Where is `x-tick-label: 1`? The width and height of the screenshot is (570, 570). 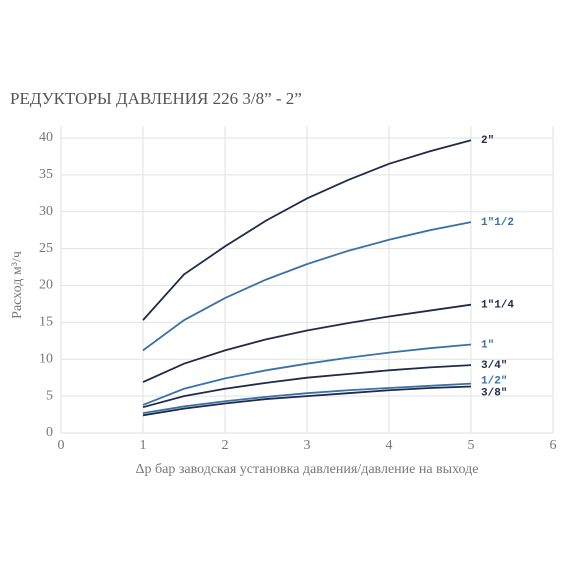 x-tick-label: 1 is located at coordinates (143, 445).